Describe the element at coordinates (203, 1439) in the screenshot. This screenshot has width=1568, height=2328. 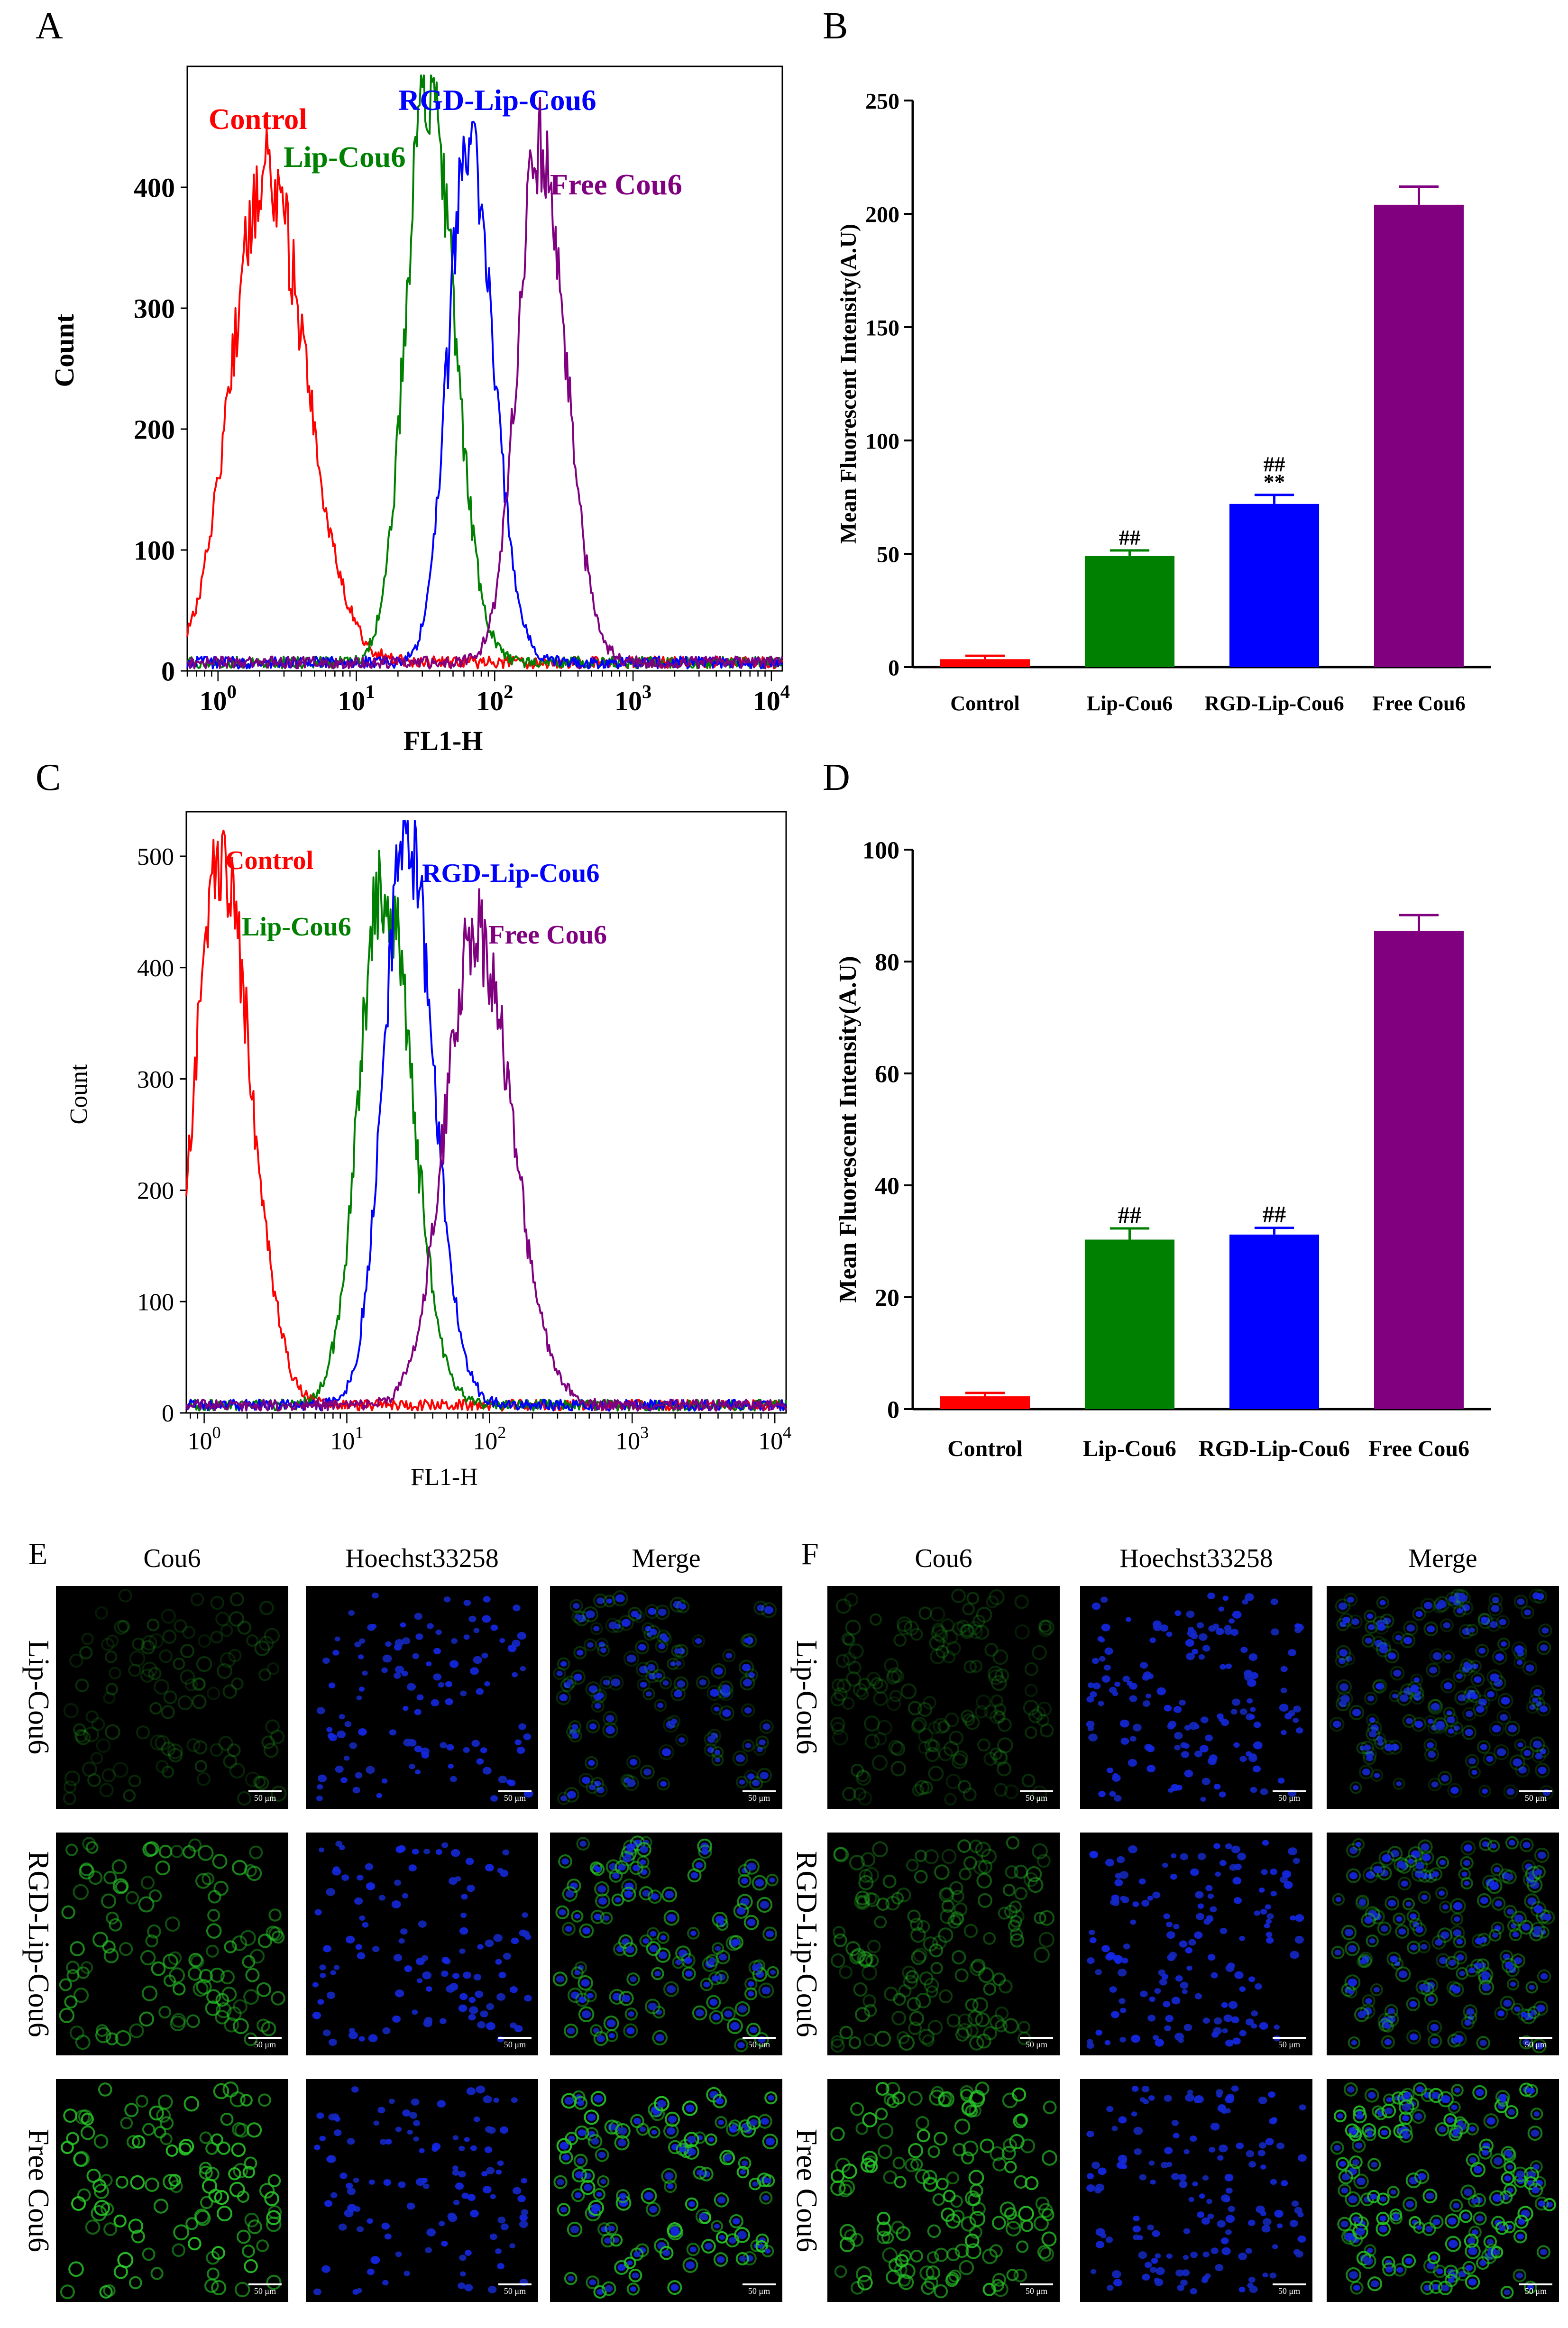
I see `x-tick-label: 10⁰` at that location.